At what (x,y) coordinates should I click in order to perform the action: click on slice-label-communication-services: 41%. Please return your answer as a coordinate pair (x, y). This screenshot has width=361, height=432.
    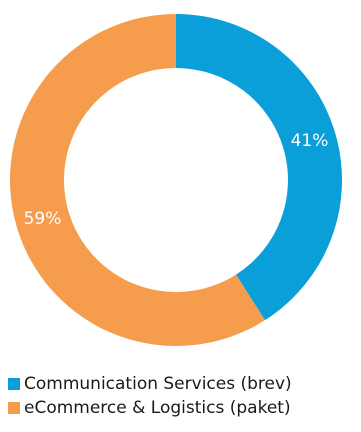
    Looking at the image, I should click on (310, 141).